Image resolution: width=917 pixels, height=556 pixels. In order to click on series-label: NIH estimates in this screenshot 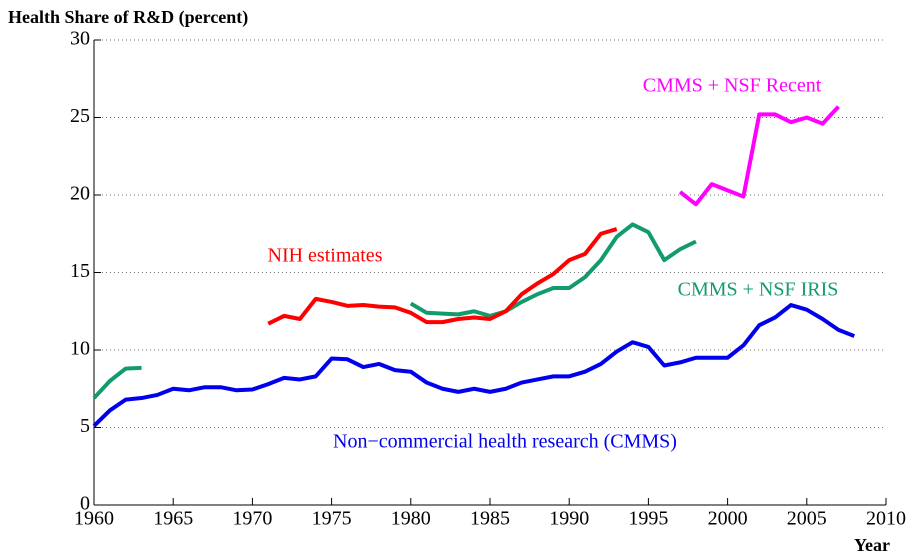, I will do `click(325, 256)`.